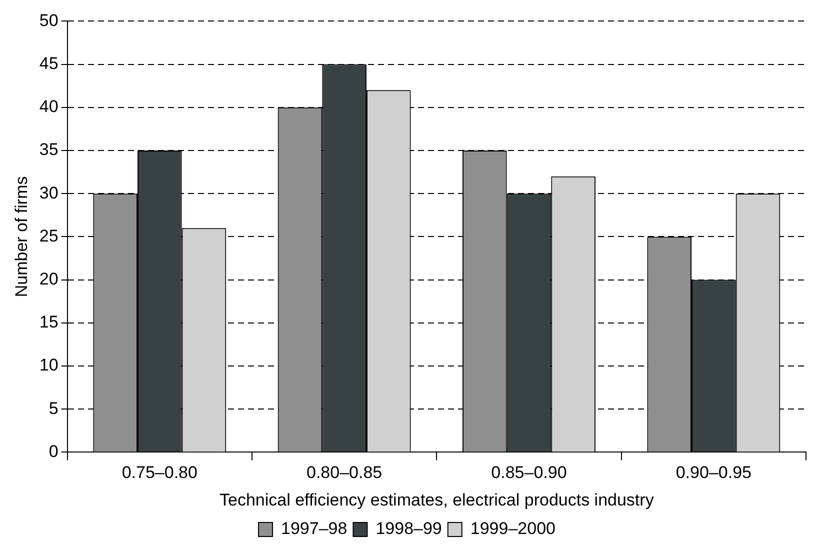 The width and height of the screenshot is (822, 556). I want to click on x-tick-label: 0.75–0.80, so click(160, 472).